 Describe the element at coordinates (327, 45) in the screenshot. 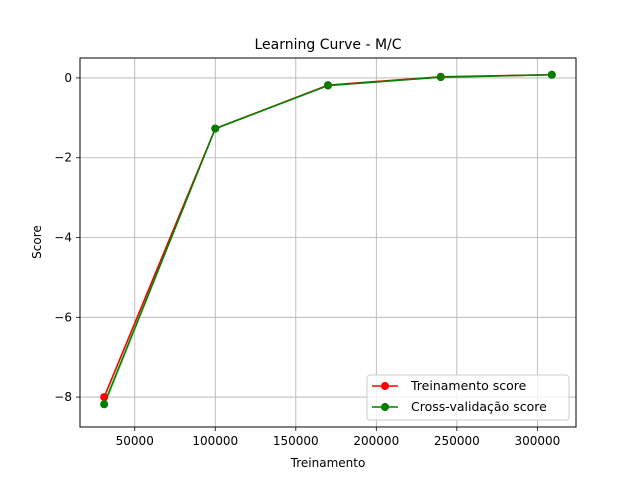

I see `chart-title: Learning Curve - M/C` at that location.